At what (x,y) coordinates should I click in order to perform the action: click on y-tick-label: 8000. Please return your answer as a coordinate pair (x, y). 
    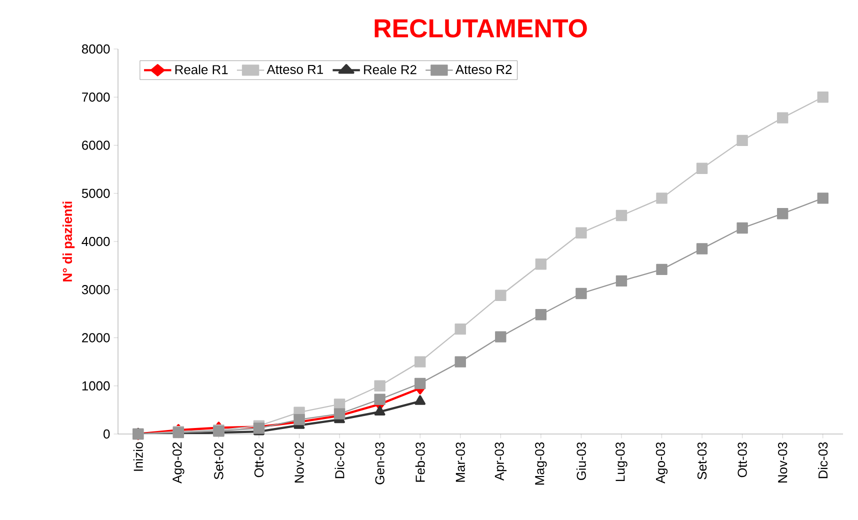
    Looking at the image, I should click on (96, 49).